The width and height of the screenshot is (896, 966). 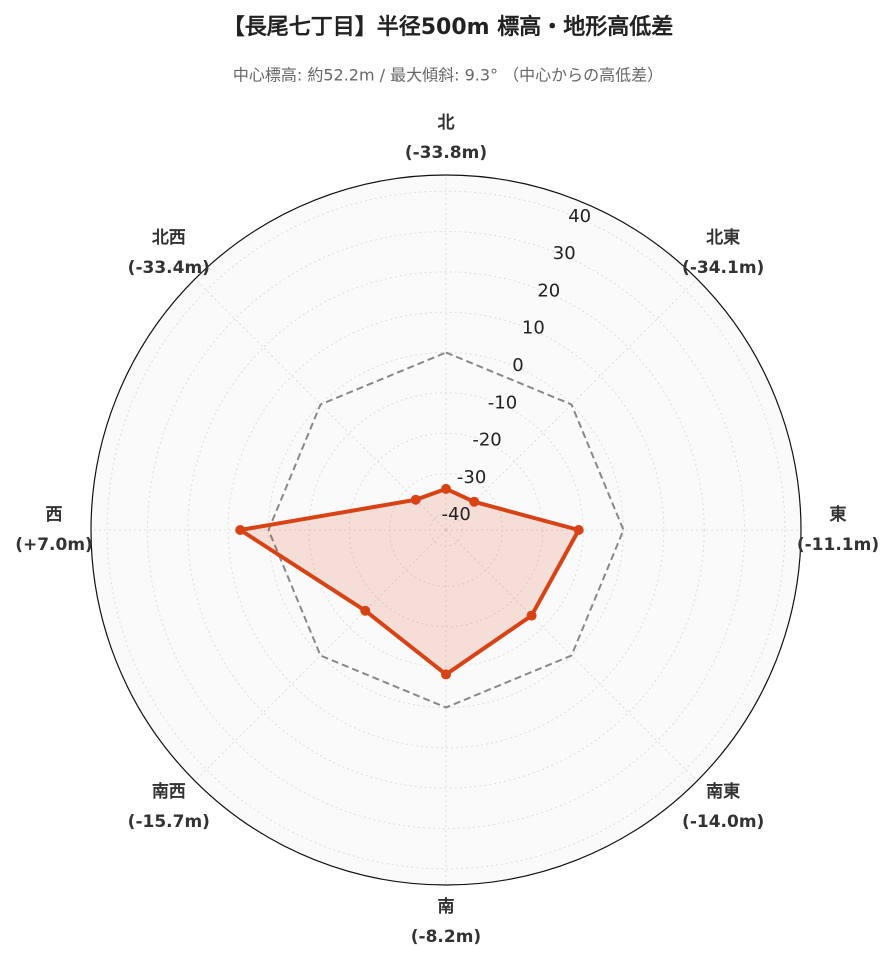 What do you see at coordinates (838, 545) in the screenshot?
I see `category-value-label: (-11.1m)` at bounding box center [838, 545].